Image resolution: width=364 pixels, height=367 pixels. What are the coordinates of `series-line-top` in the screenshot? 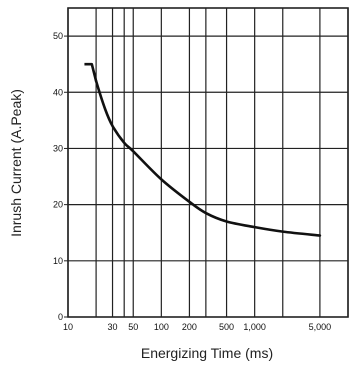 It's located at (91, 72).